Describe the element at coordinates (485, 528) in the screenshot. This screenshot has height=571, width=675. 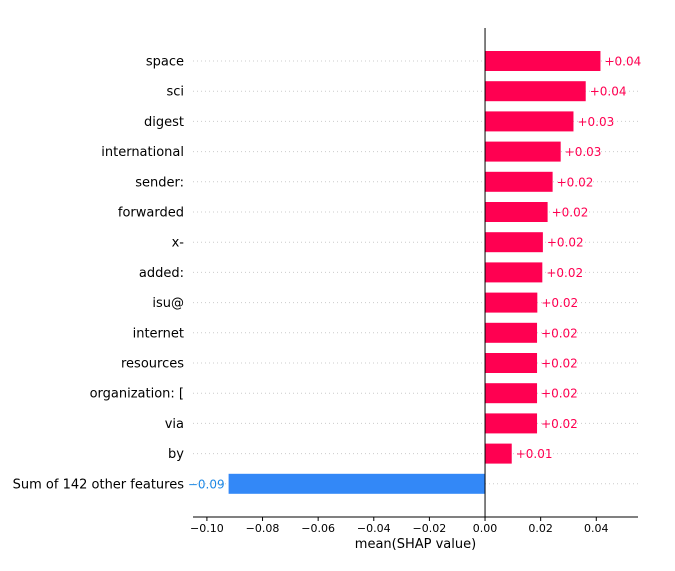
I see `x-tick-label: 0.00` at that location.